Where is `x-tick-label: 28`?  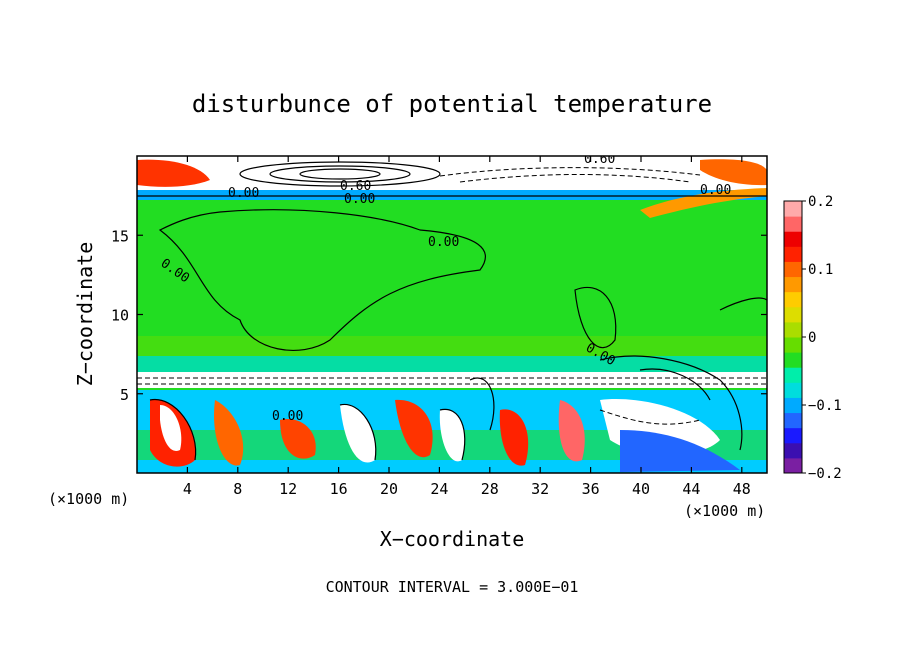
x-tick-label: 28 is located at coordinates (490, 489).